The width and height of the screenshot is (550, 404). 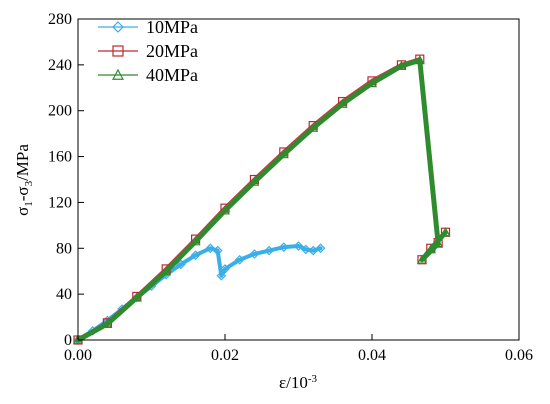 I want to click on legend-item: 20MPa, so click(x=148, y=51).